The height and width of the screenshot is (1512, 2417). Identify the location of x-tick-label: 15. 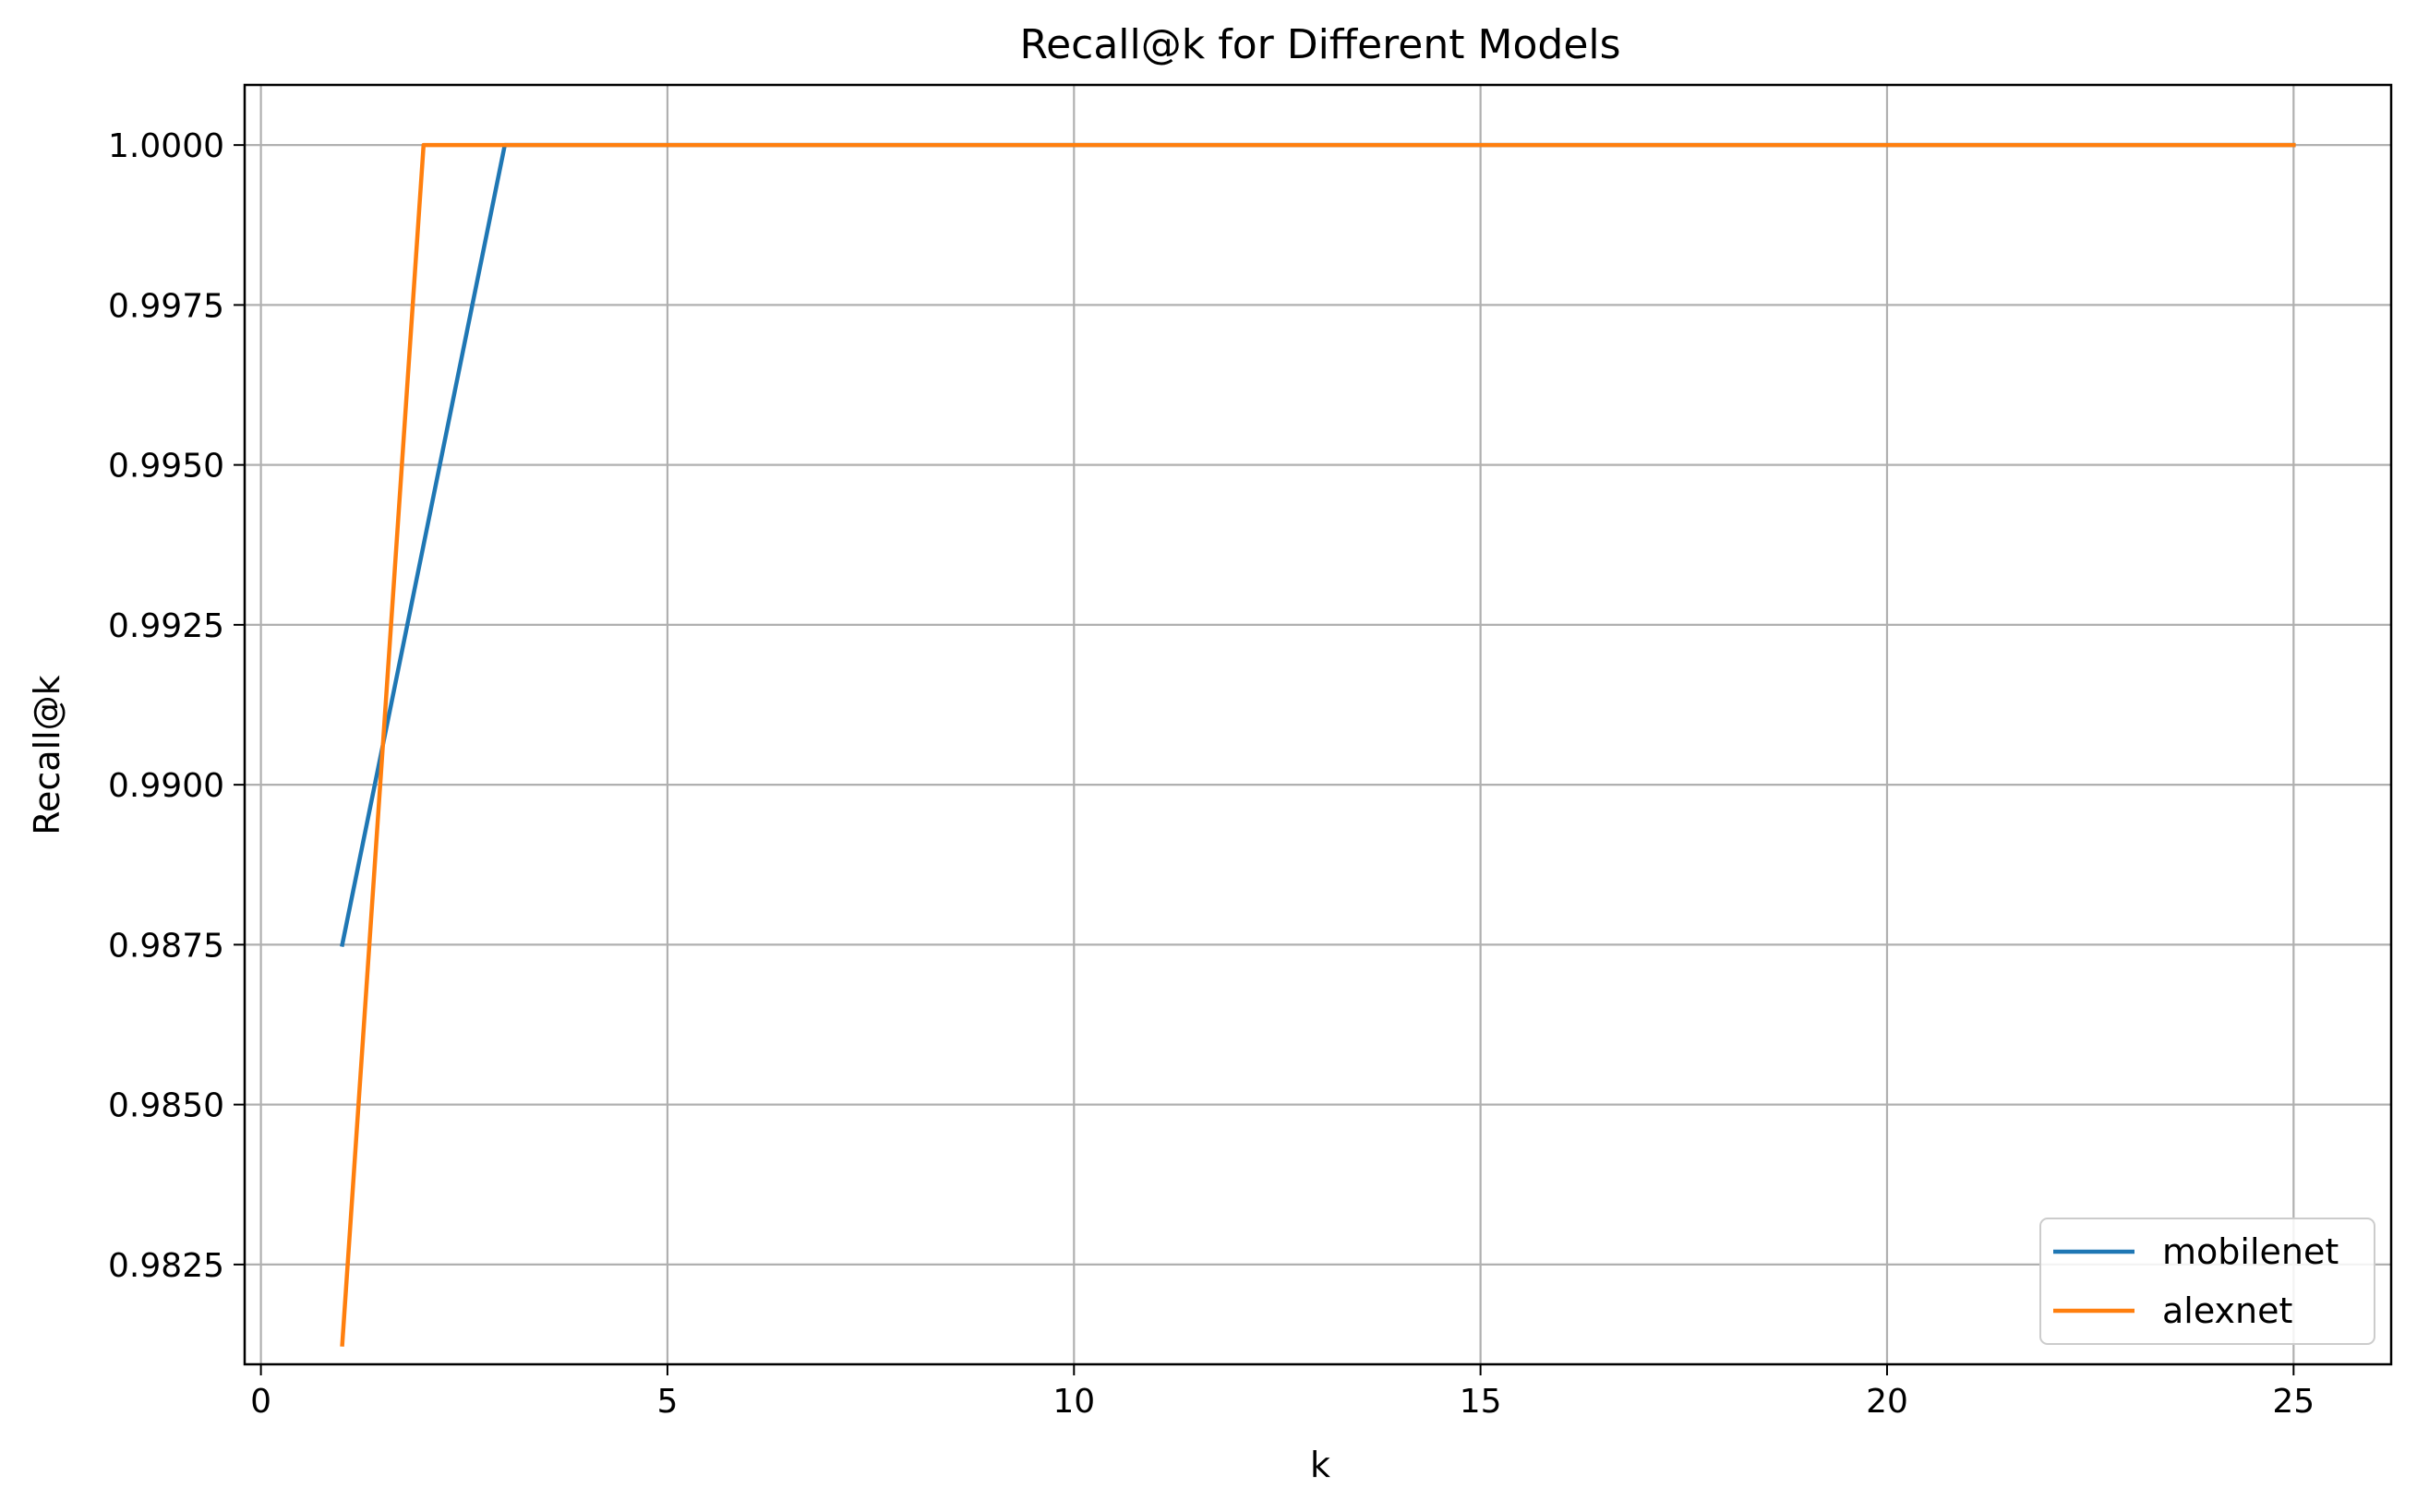
(1481, 1402).